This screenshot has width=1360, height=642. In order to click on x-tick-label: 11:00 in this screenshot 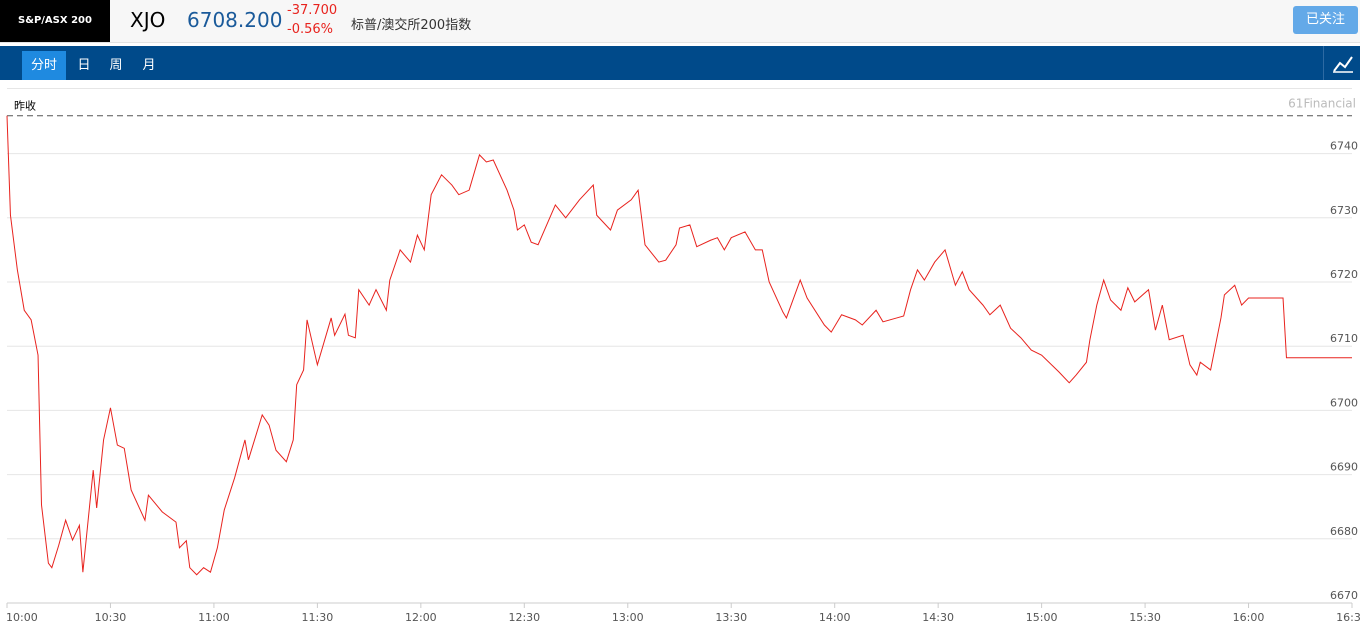, I will do `click(214, 617)`.